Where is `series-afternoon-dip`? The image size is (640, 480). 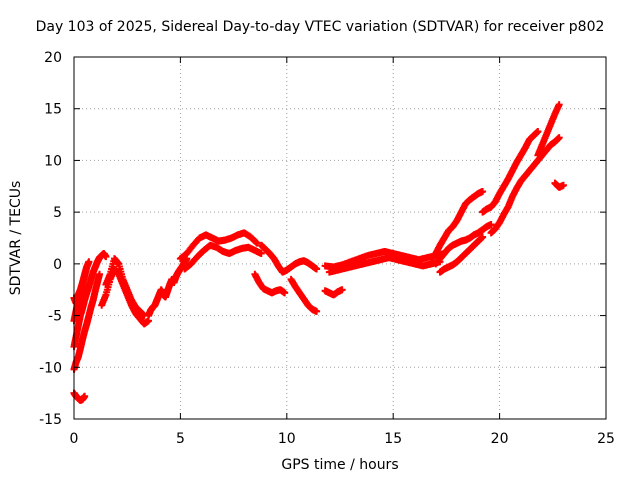
series-afternoon-dip is located at coordinates (270, 283).